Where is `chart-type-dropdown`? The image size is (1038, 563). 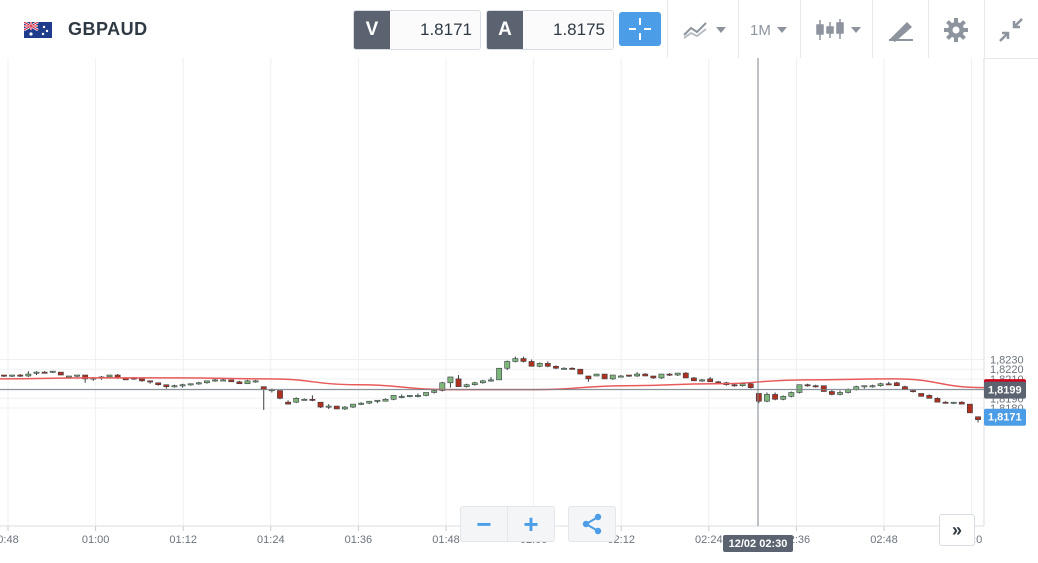 chart-type-dropdown is located at coordinates (704, 30).